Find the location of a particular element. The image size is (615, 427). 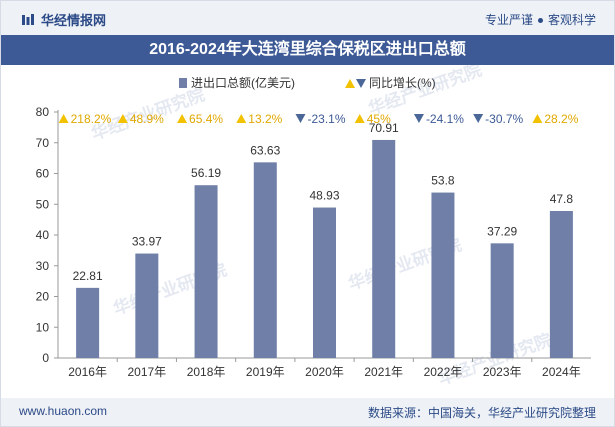

legend-bar-label: 进出口总额(亿美元) is located at coordinates (243, 82).